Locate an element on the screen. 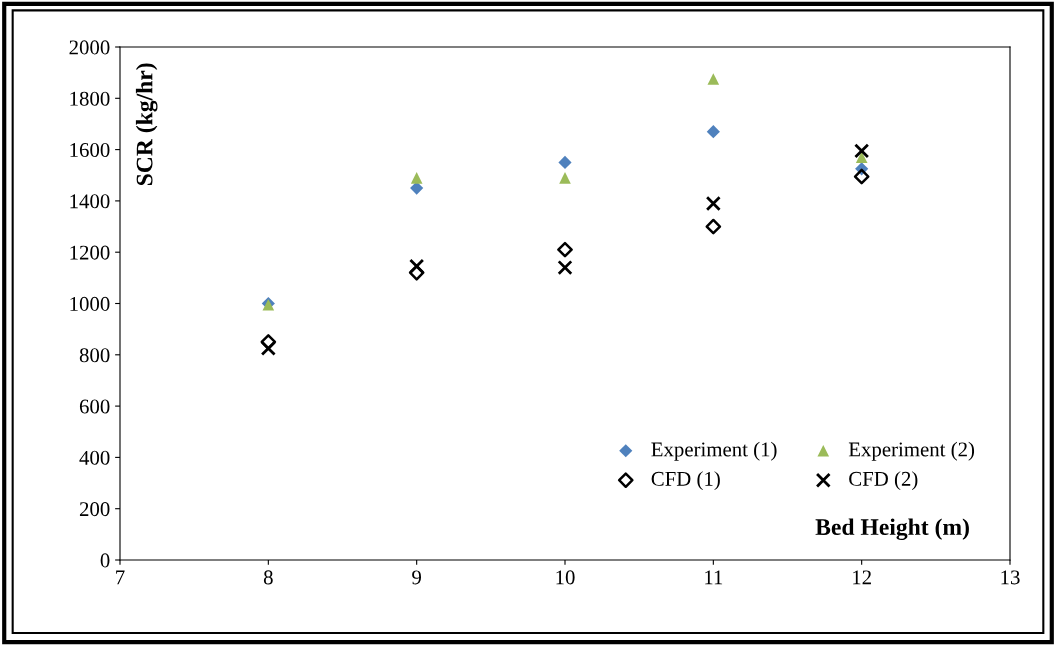  x-tick-label: 11 is located at coordinates (714, 577).